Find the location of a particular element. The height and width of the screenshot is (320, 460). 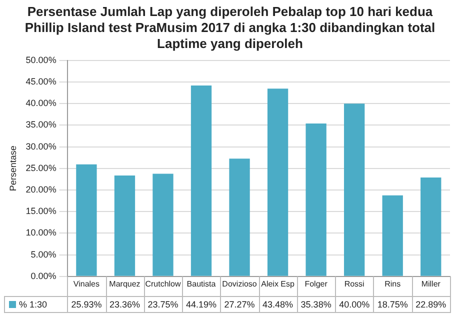

x-tick-label: Miller is located at coordinates (431, 283).